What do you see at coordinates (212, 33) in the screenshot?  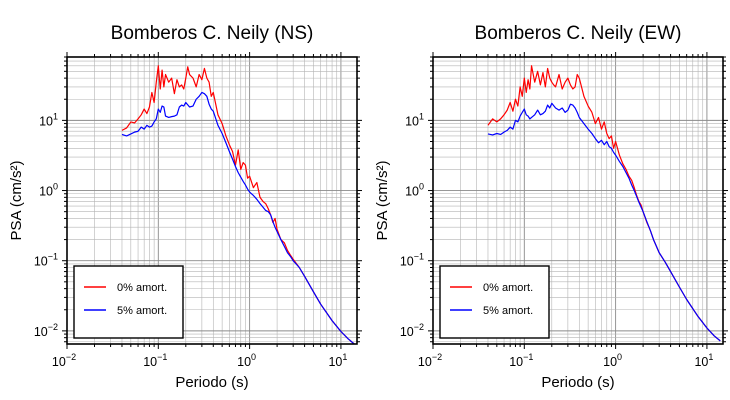 I see `chart-title: Bomberos C. Neily (NS)` at bounding box center [212, 33].